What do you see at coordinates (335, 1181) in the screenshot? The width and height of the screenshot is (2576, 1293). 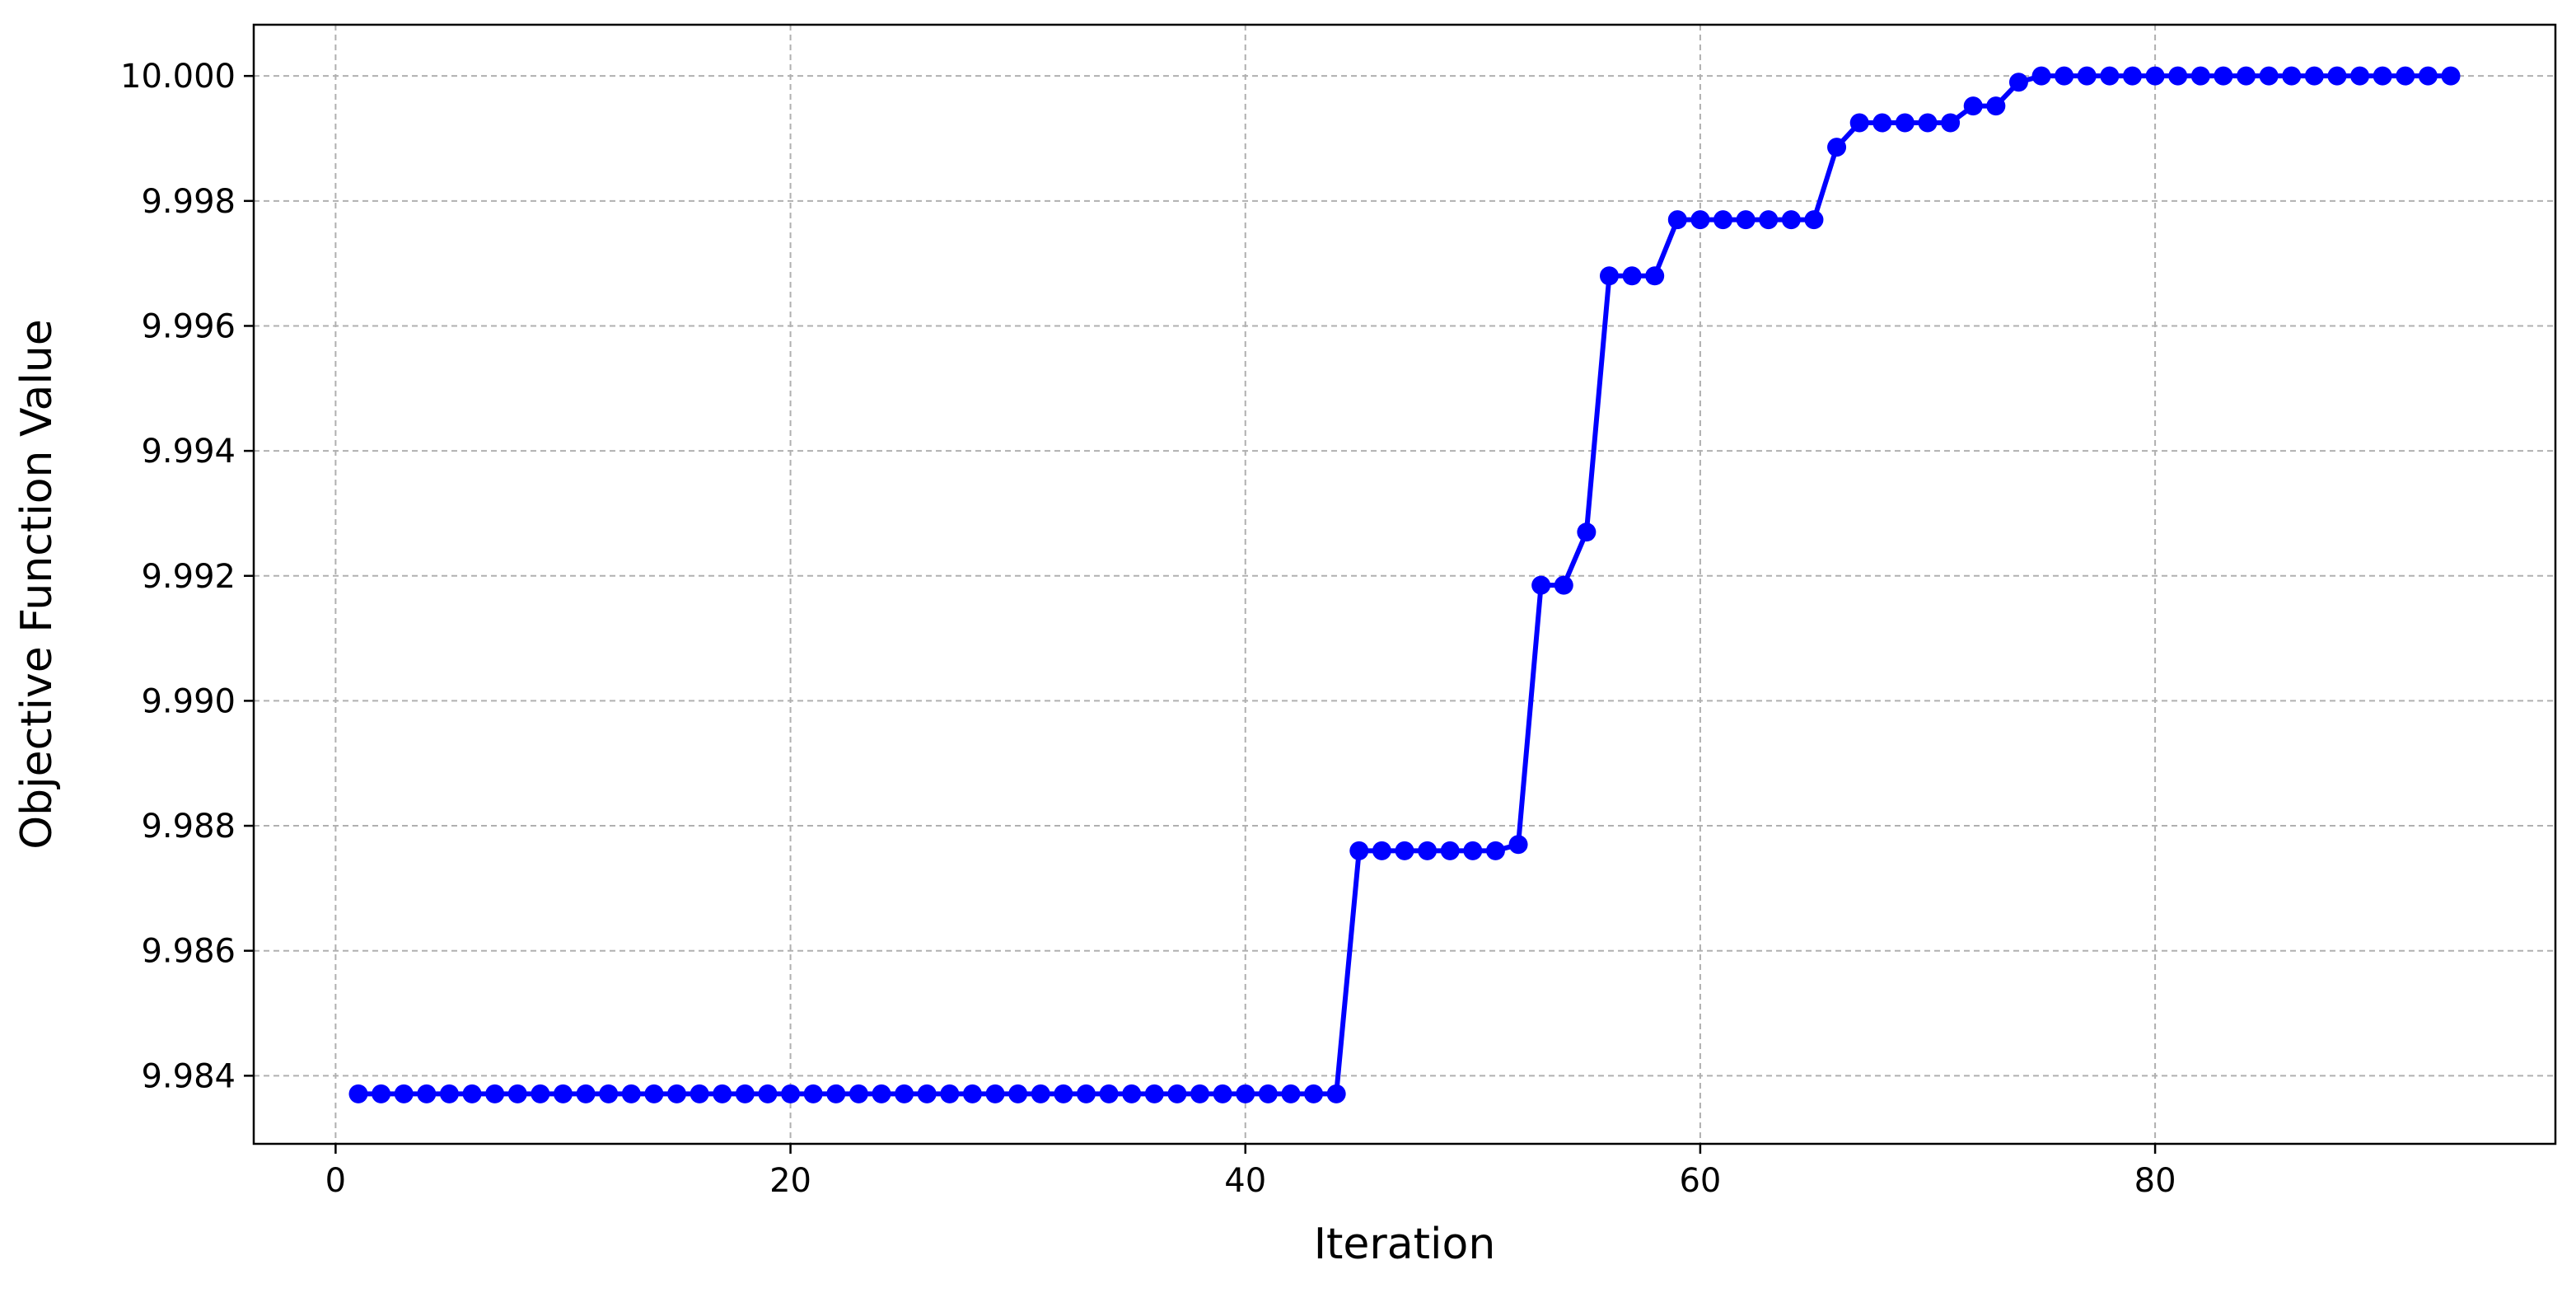 I see `x-tick-label: 0` at bounding box center [335, 1181].